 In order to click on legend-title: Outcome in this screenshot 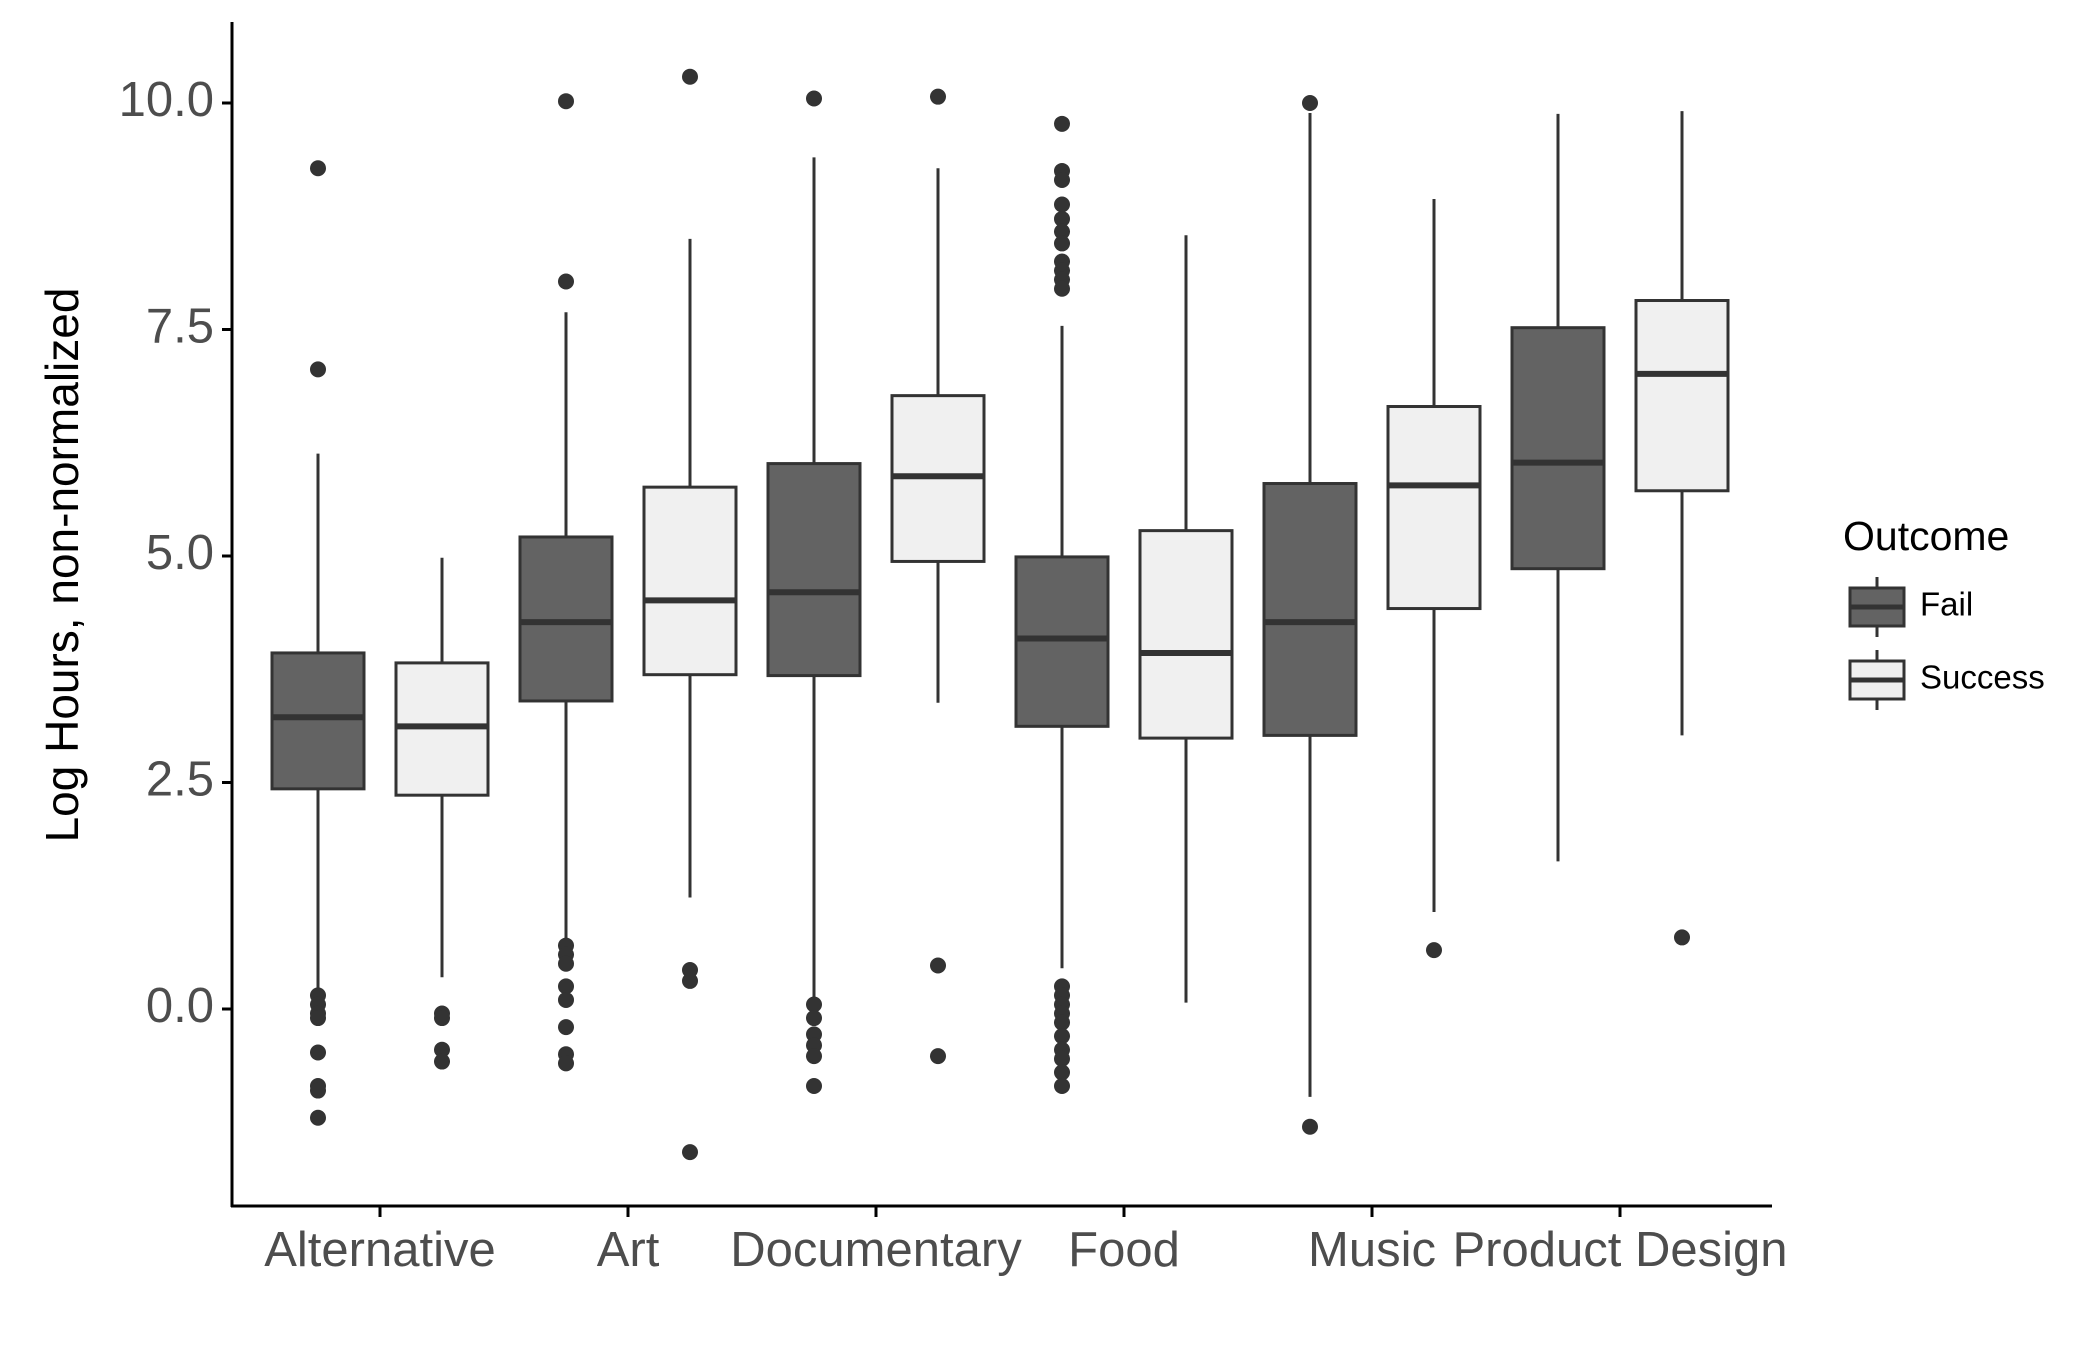, I will do `click(1926, 536)`.